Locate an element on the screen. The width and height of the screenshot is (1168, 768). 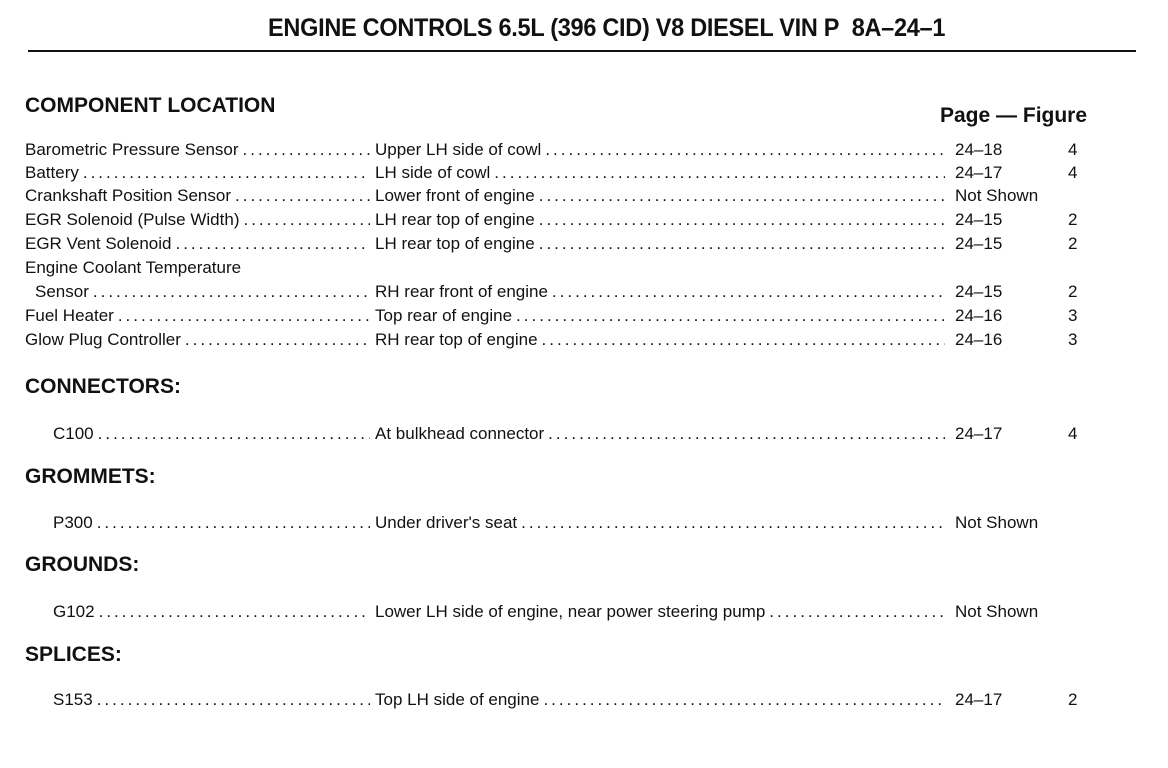
section-heading-grounds: GROUNDS: is located at coordinates (82, 564).